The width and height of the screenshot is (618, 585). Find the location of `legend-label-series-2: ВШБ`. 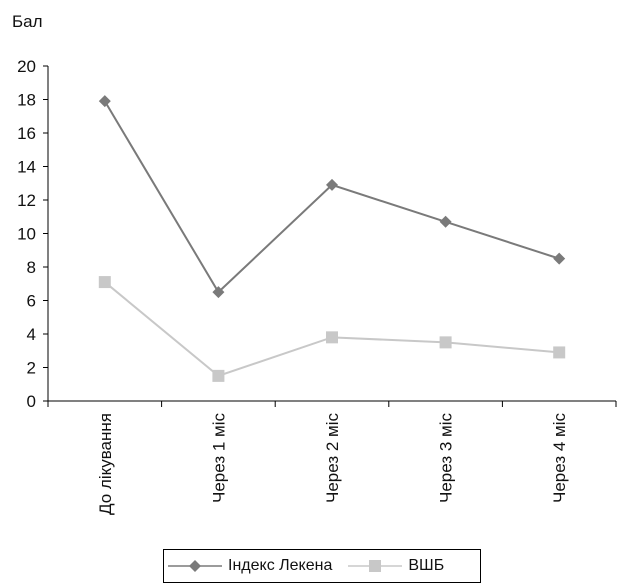

legend-label-series-2: ВШБ is located at coordinates (426, 565).